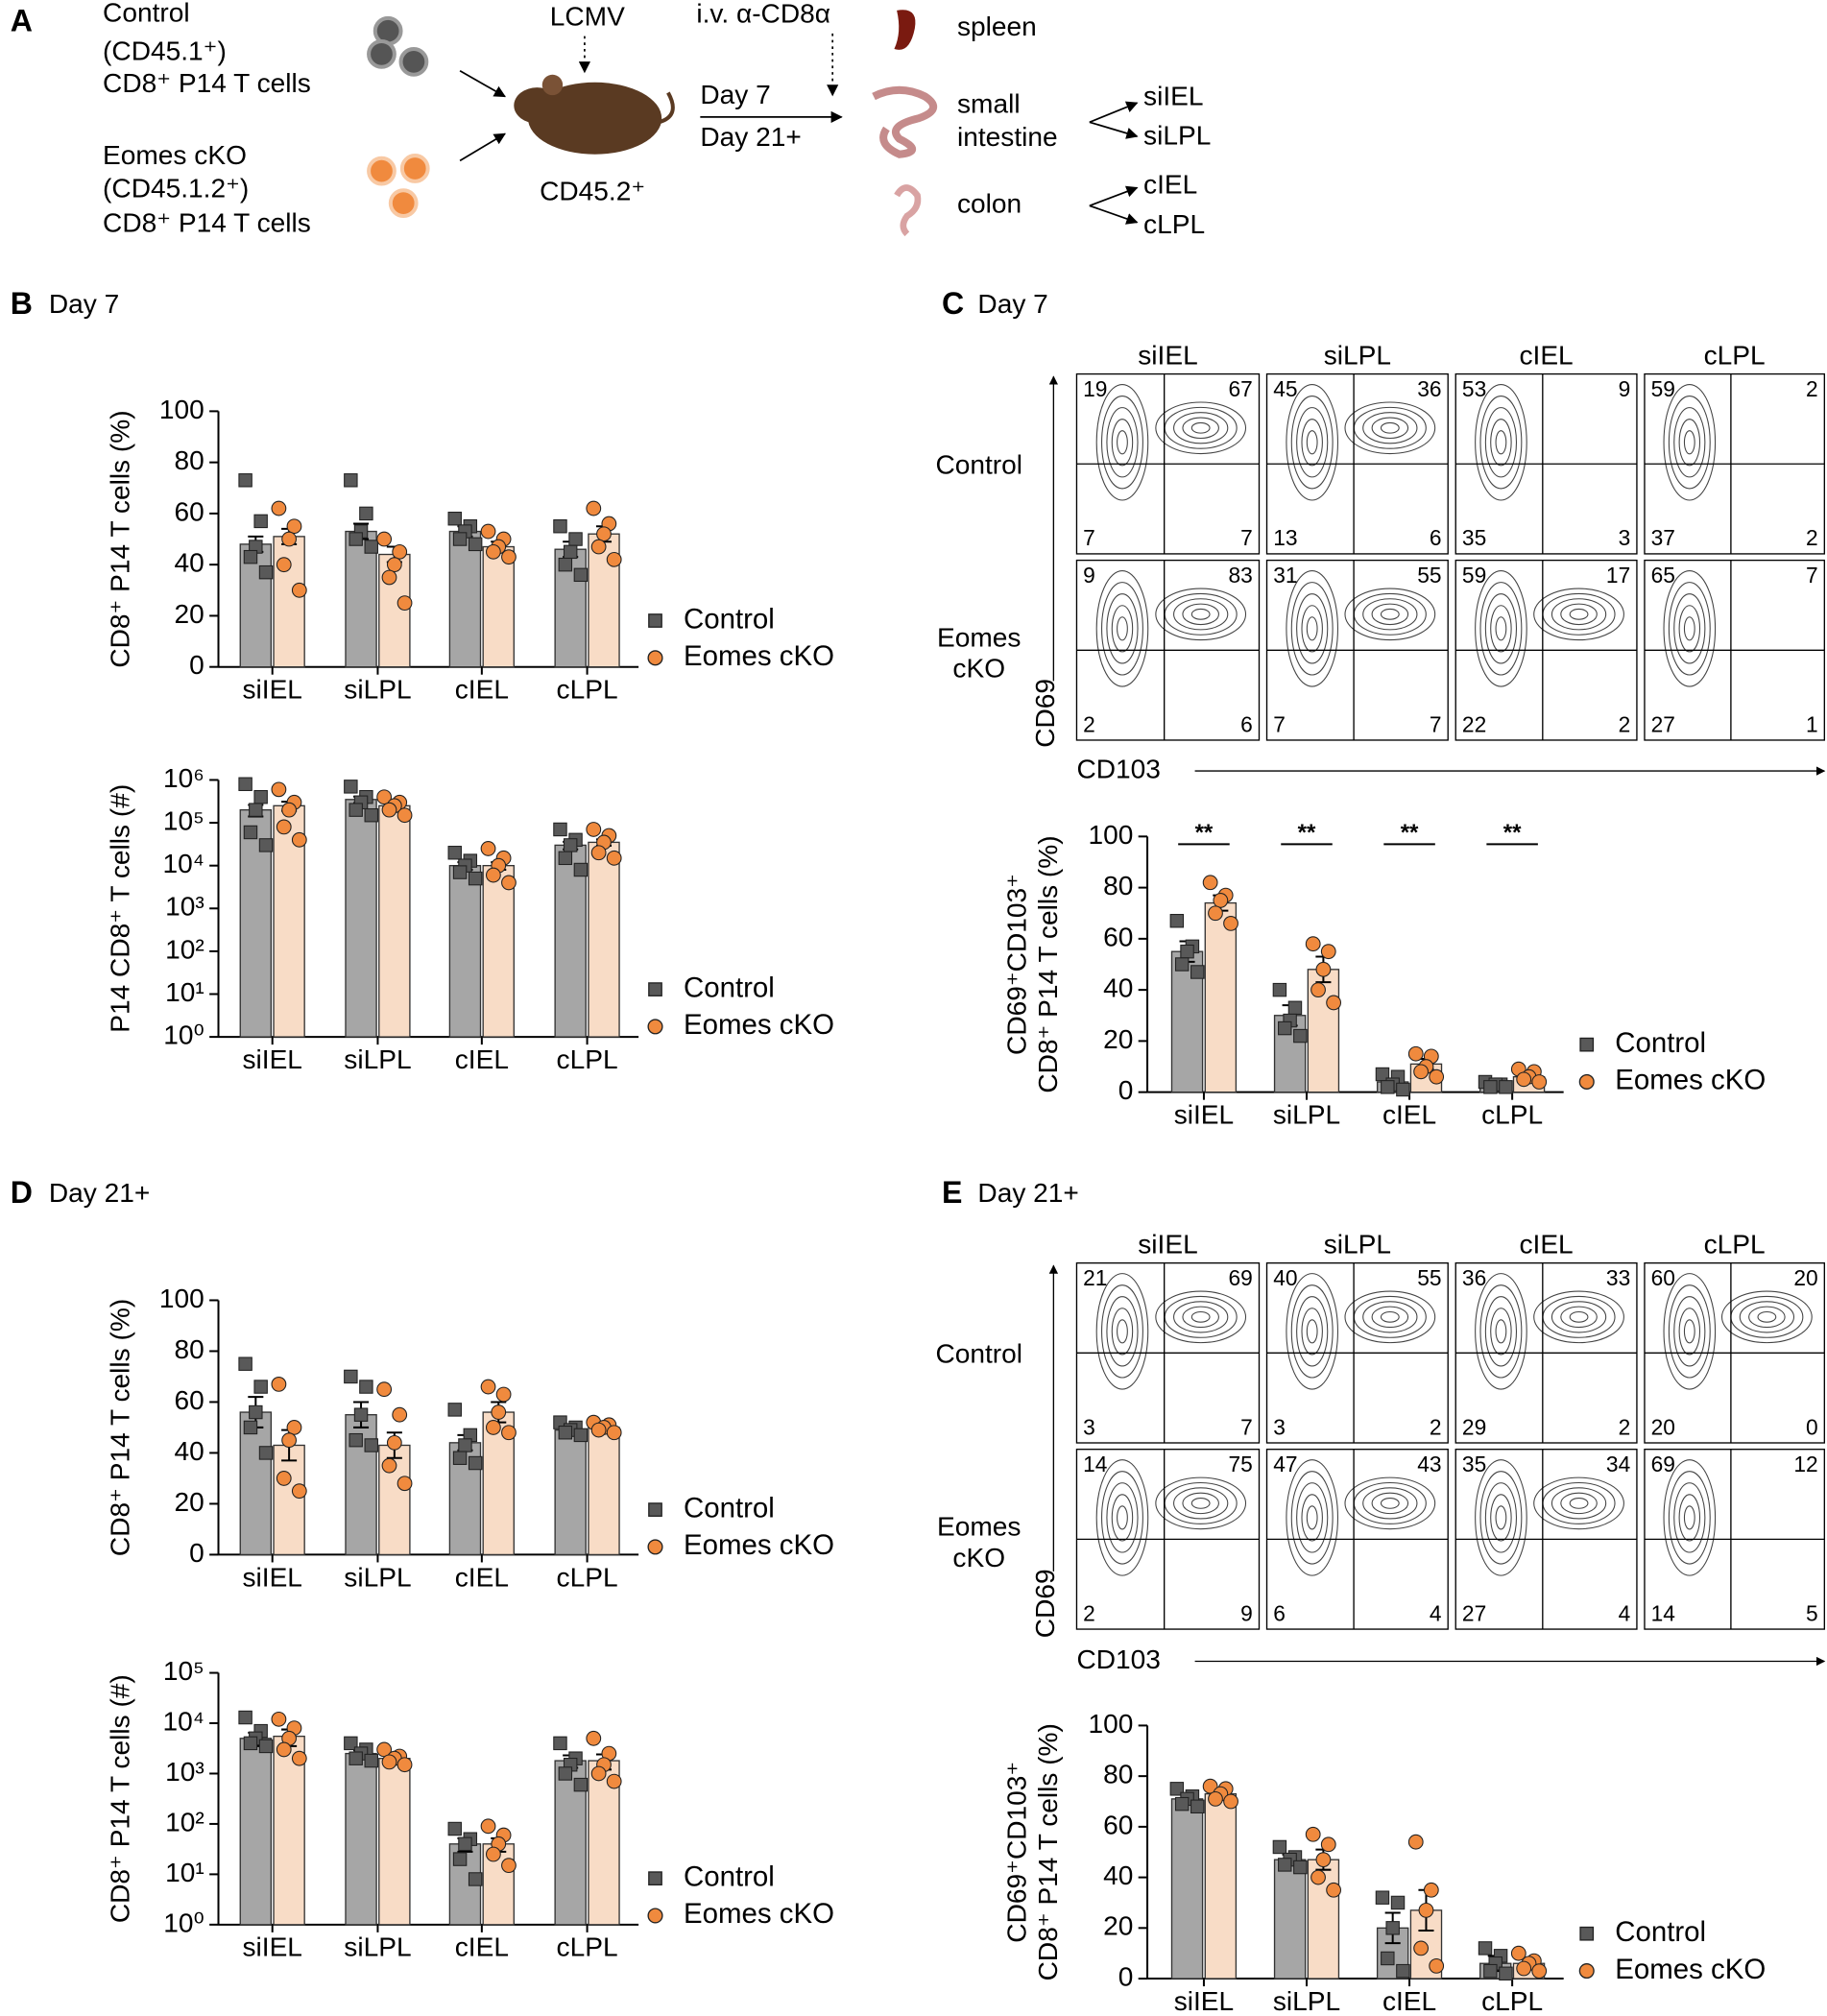 Image resolution: width=1827 pixels, height=2016 pixels. I want to click on row-label: Eomes cKO, so click(979, 1542).